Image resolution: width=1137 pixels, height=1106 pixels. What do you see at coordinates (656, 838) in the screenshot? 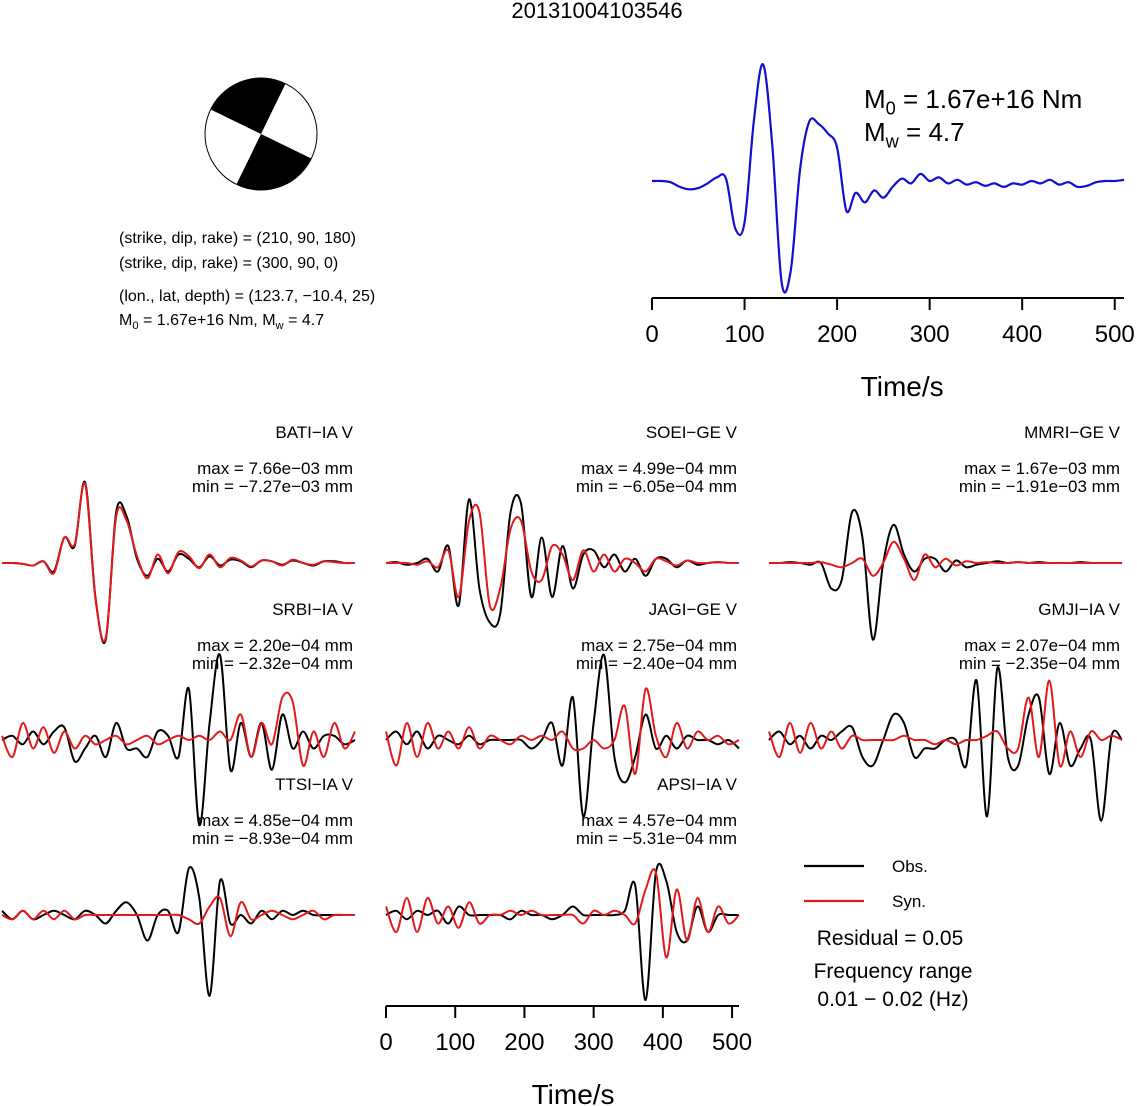
I see `min-label: min = −5.31e−04 mm` at bounding box center [656, 838].